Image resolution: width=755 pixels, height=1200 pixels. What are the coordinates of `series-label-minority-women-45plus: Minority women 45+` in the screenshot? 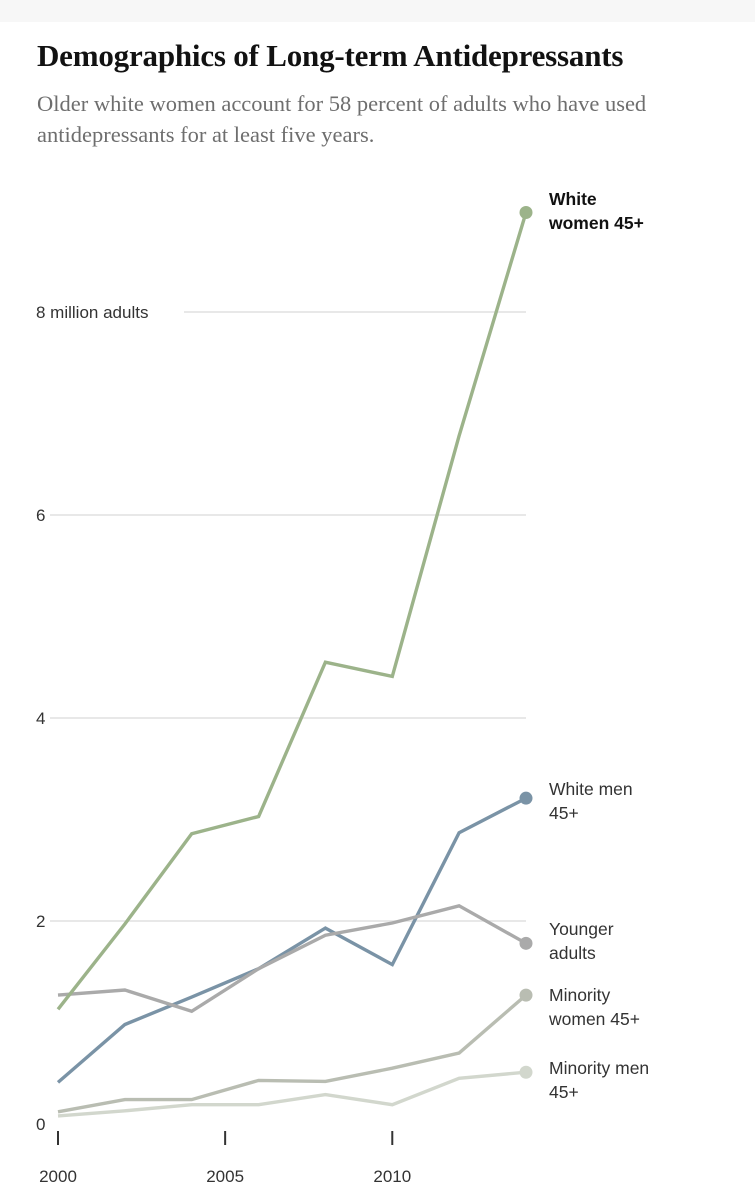 It's located at (594, 1007).